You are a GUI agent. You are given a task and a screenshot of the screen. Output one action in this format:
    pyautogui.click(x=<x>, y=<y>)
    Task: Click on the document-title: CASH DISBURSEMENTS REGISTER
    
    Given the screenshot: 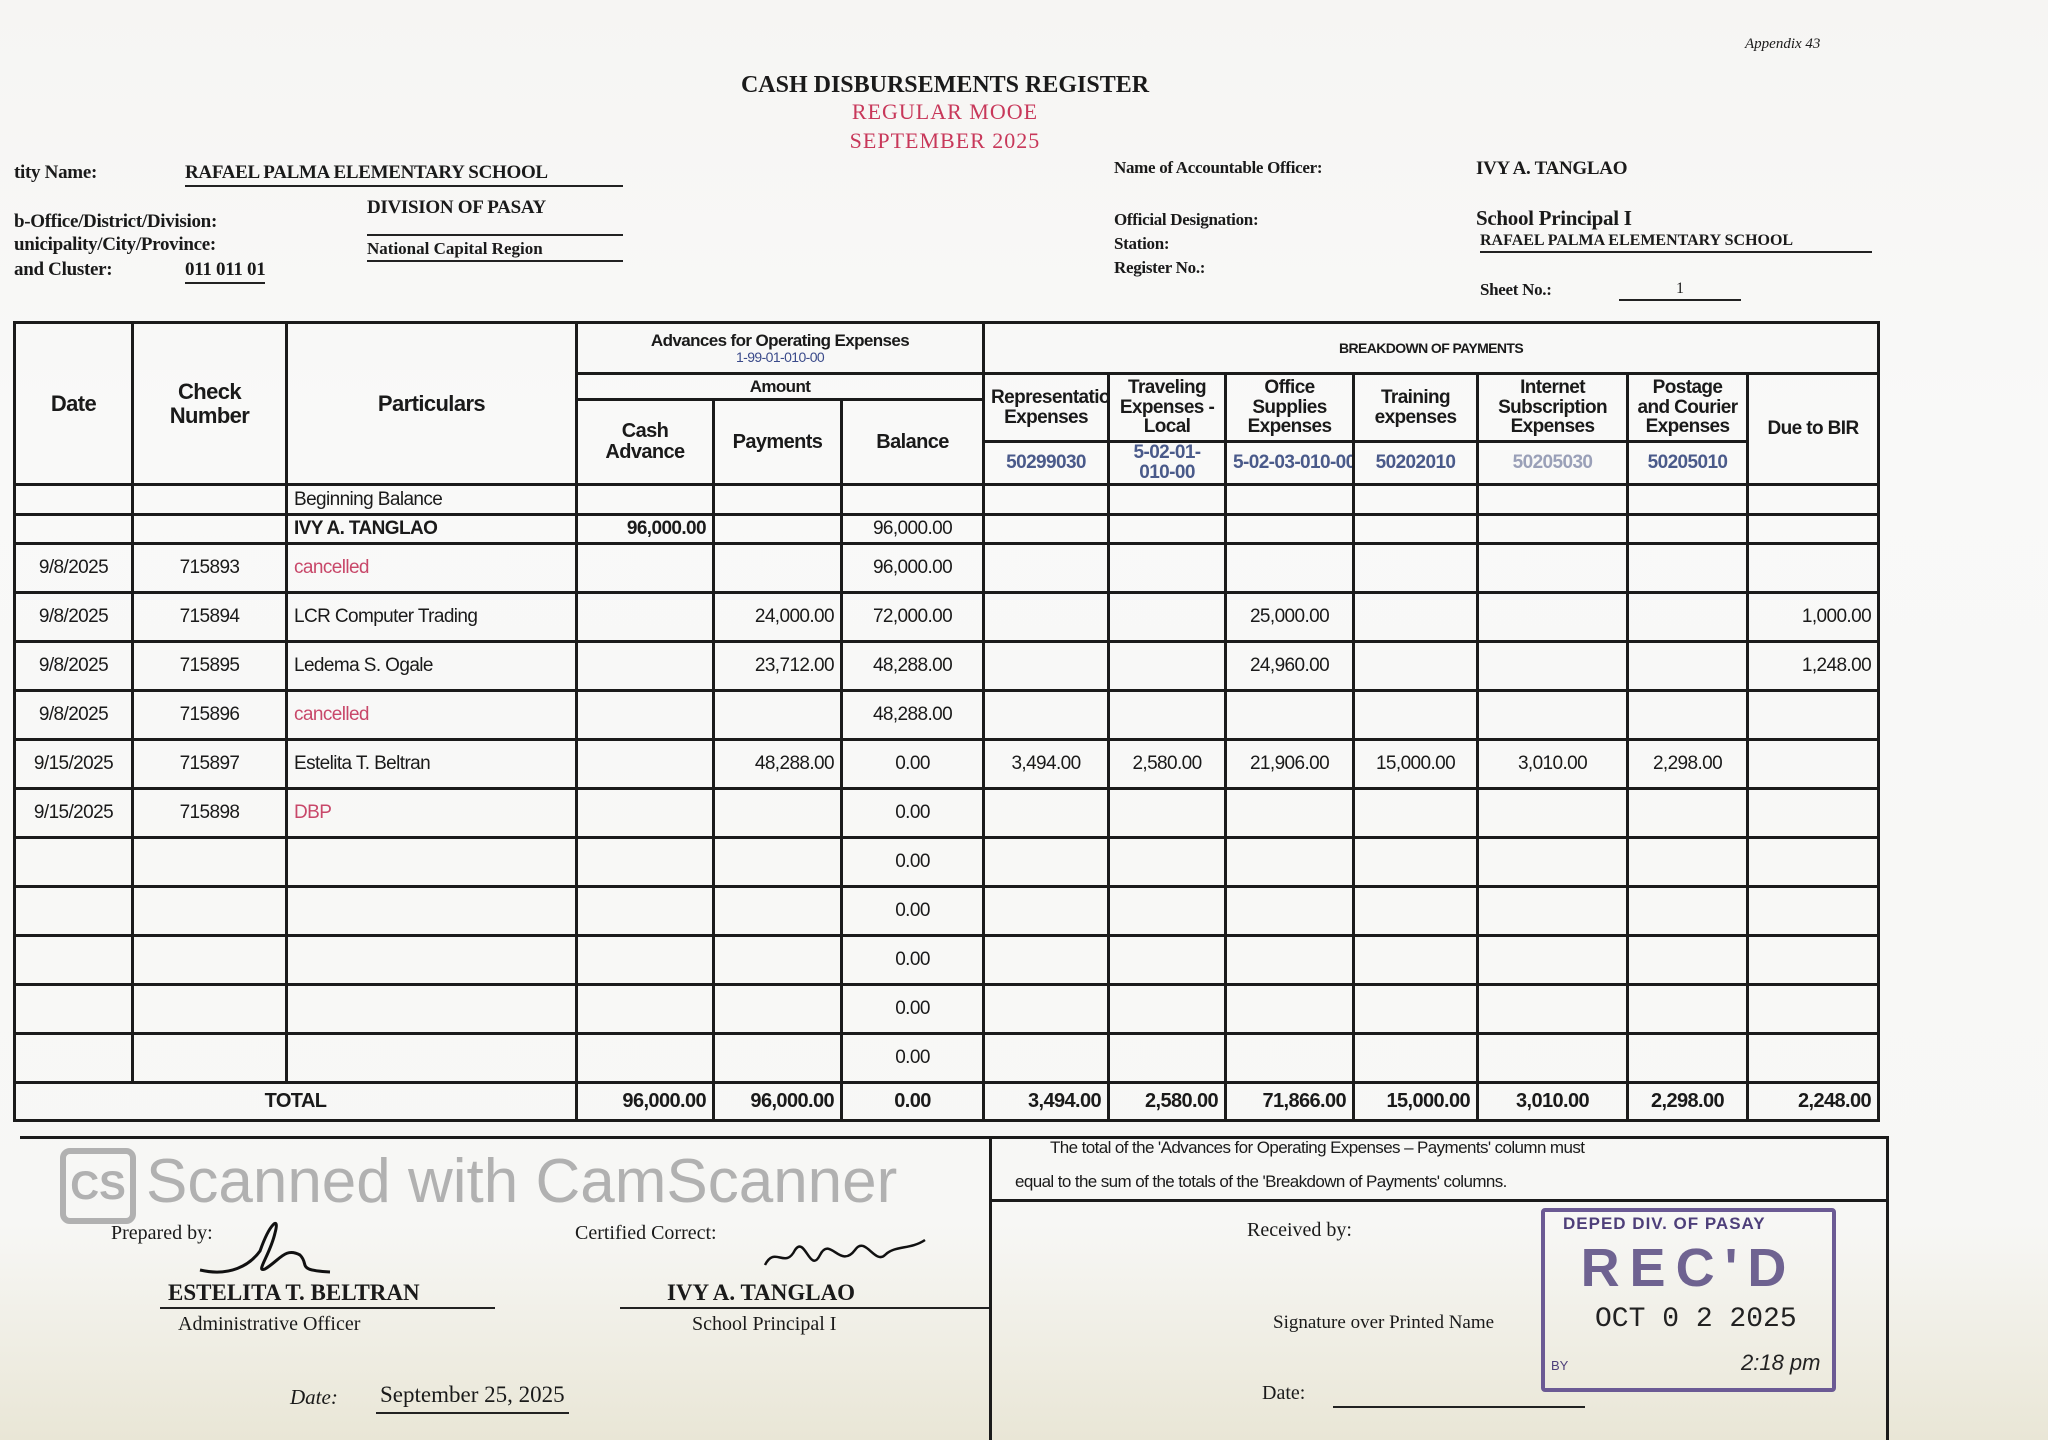 What is the action you would take?
    pyautogui.click(x=945, y=85)
    